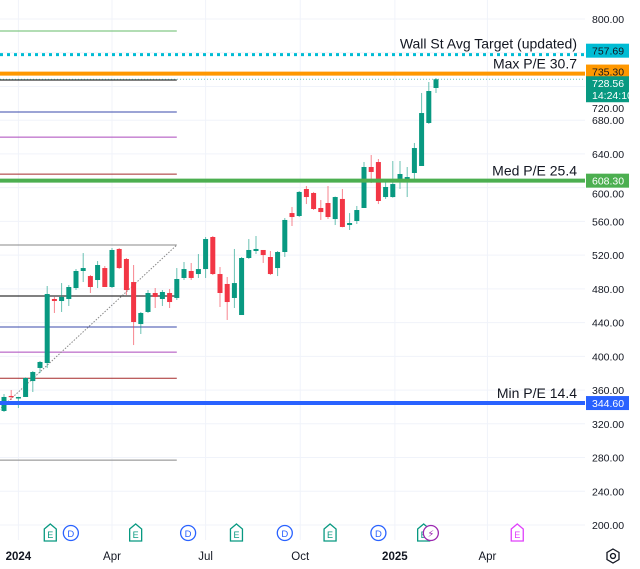 The width and height of the screenshot is (640, 569). Describe the element at coordinates (488, 44) in the screenshot. I see `level-label: Wall St Avg Target (updated)` at that location.